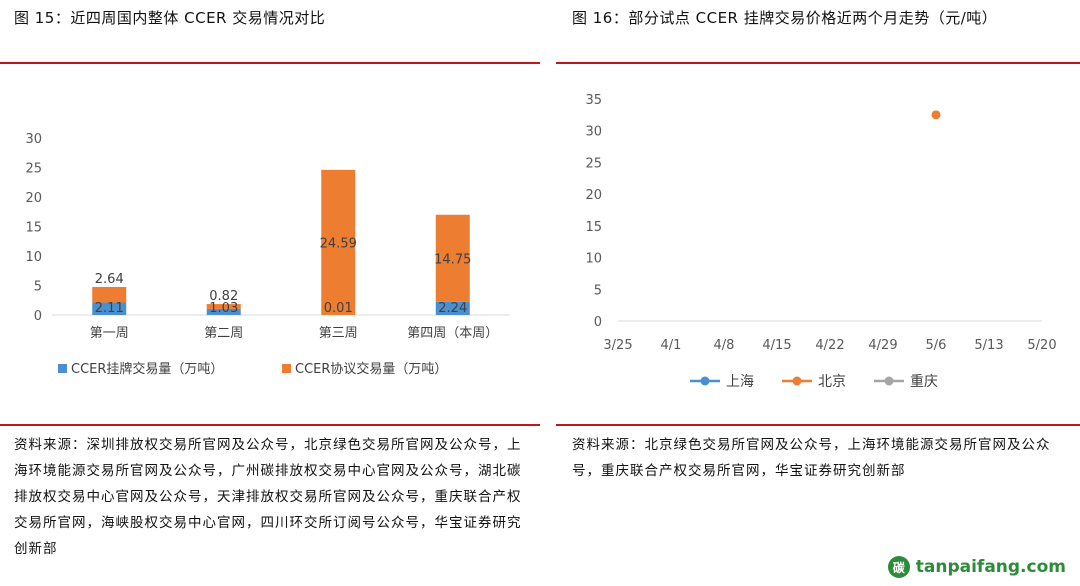 This screenshot has height=586, width=1080. Describe the element at coordinates (724, 345) in the screenshot. I see `x-tick-label: 4/8` at that location.